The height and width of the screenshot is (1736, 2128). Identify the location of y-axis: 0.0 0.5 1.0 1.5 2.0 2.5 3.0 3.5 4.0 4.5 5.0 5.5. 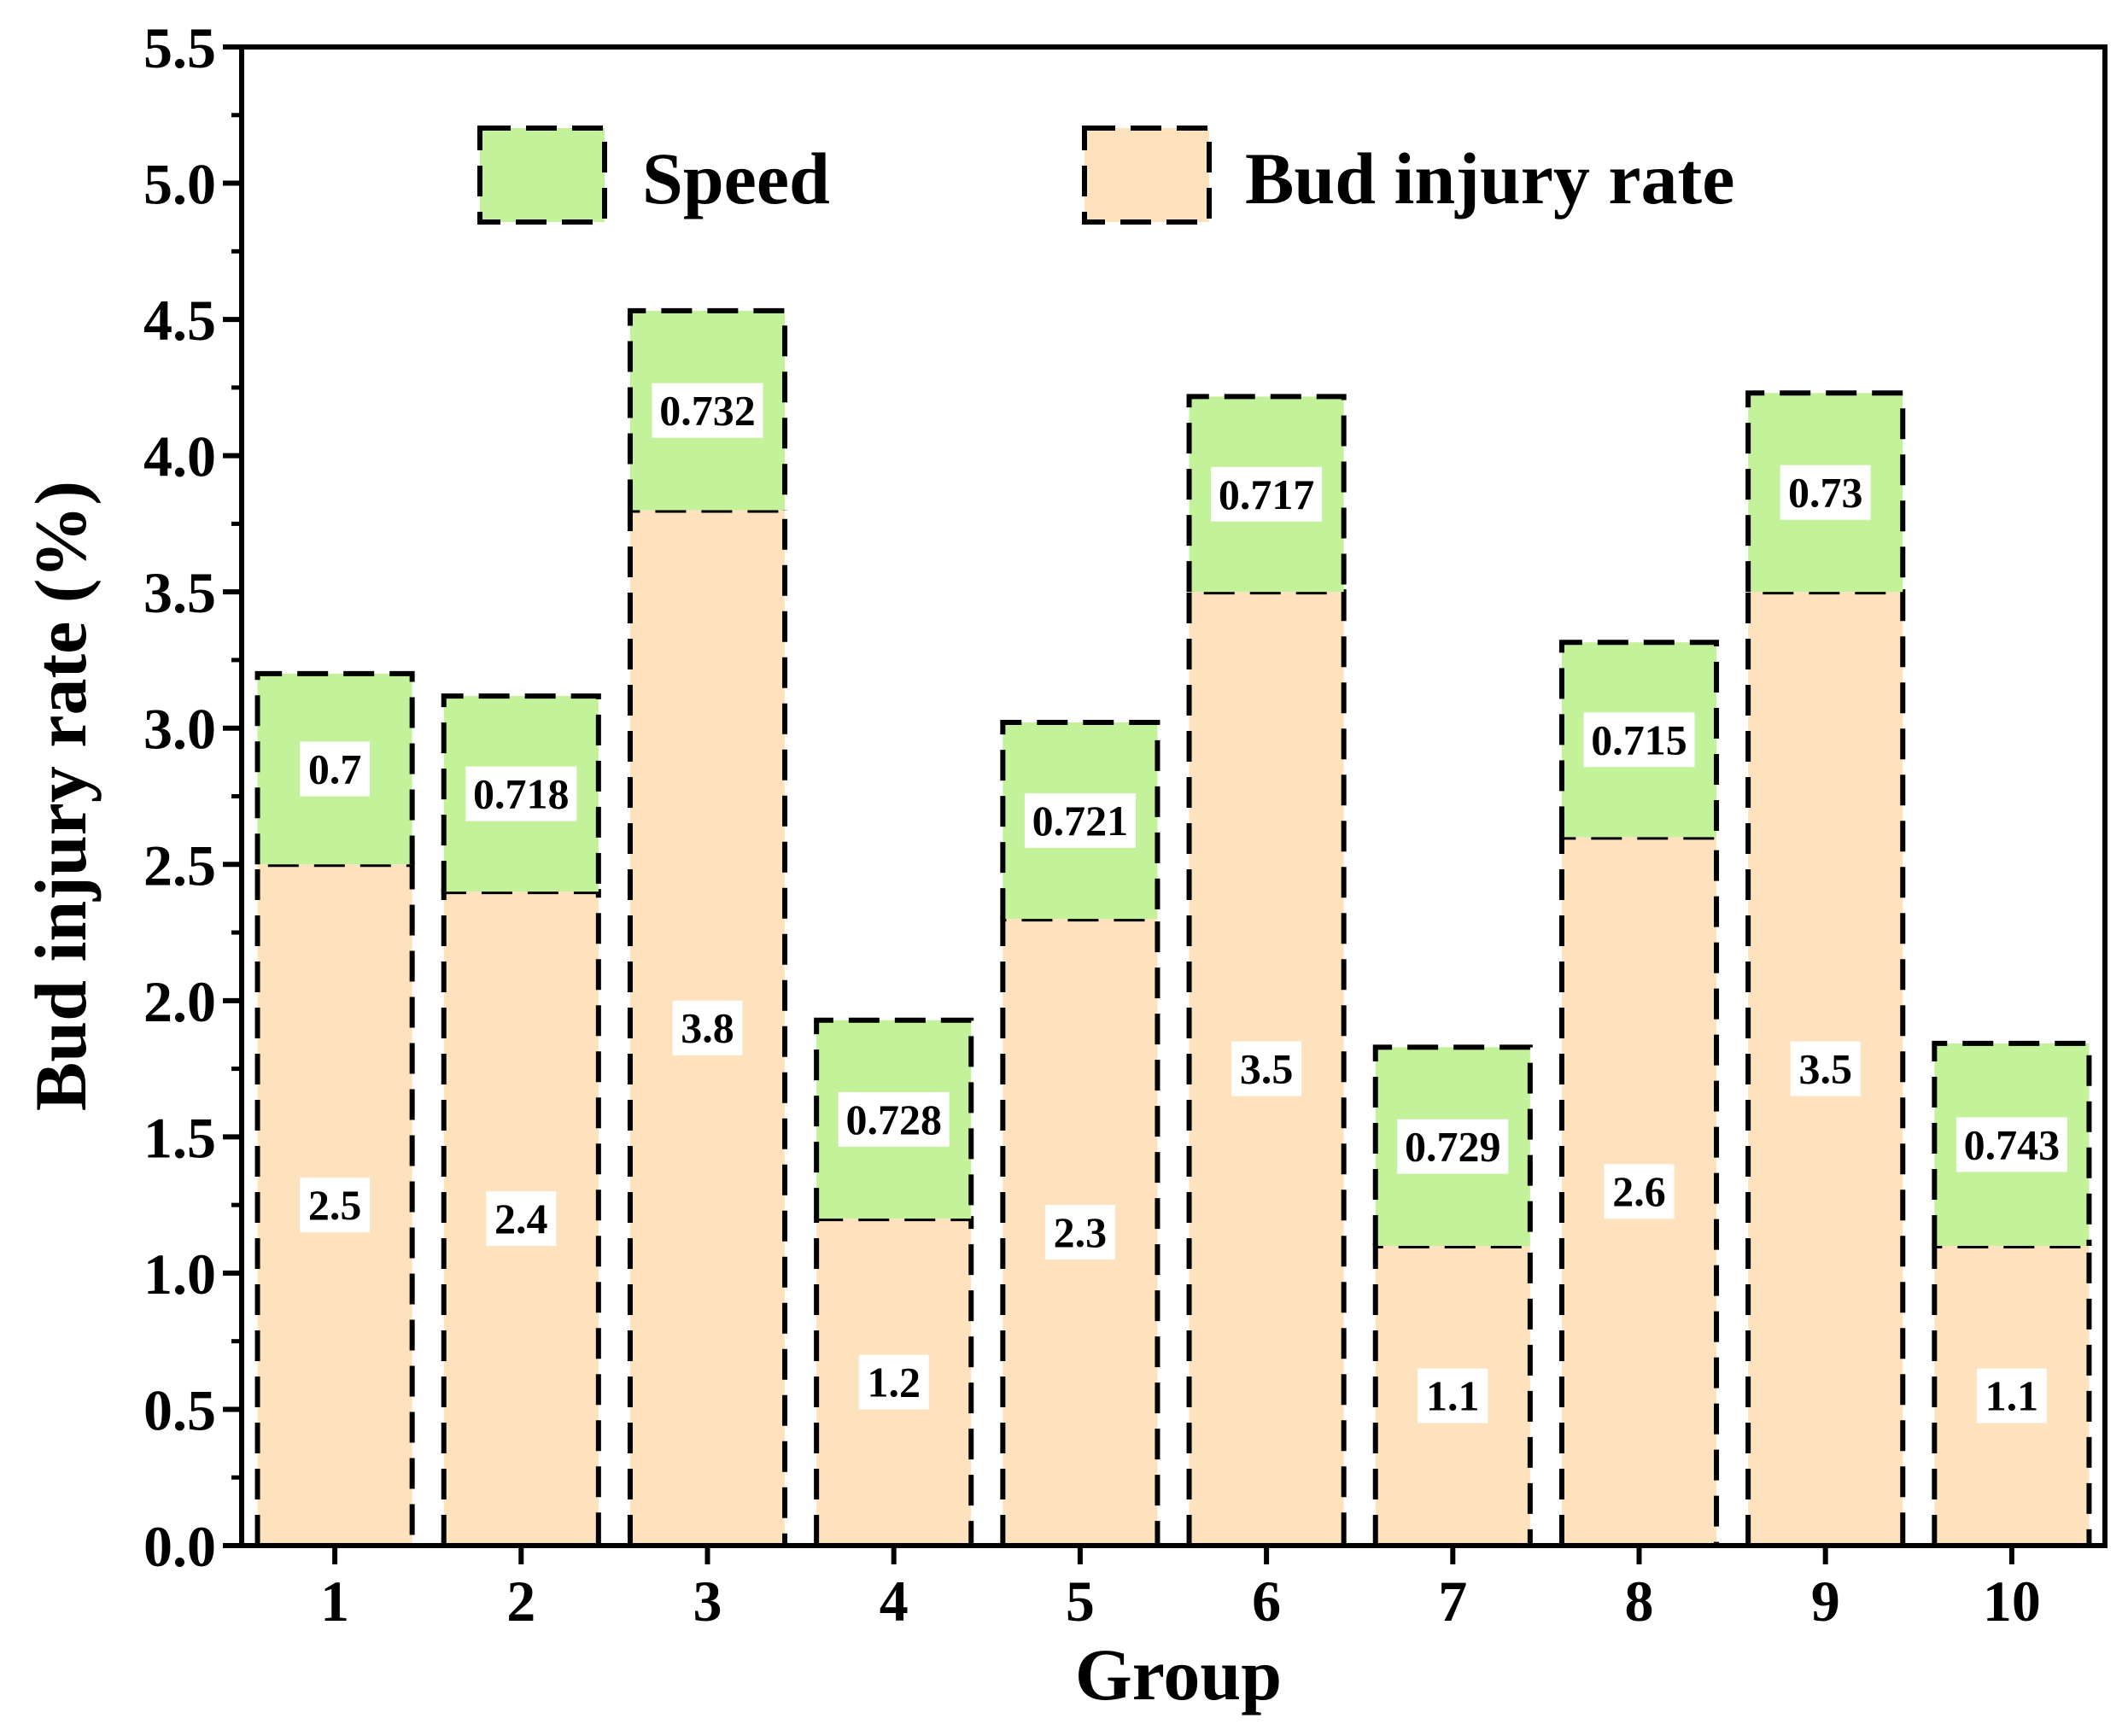
(192, 797).